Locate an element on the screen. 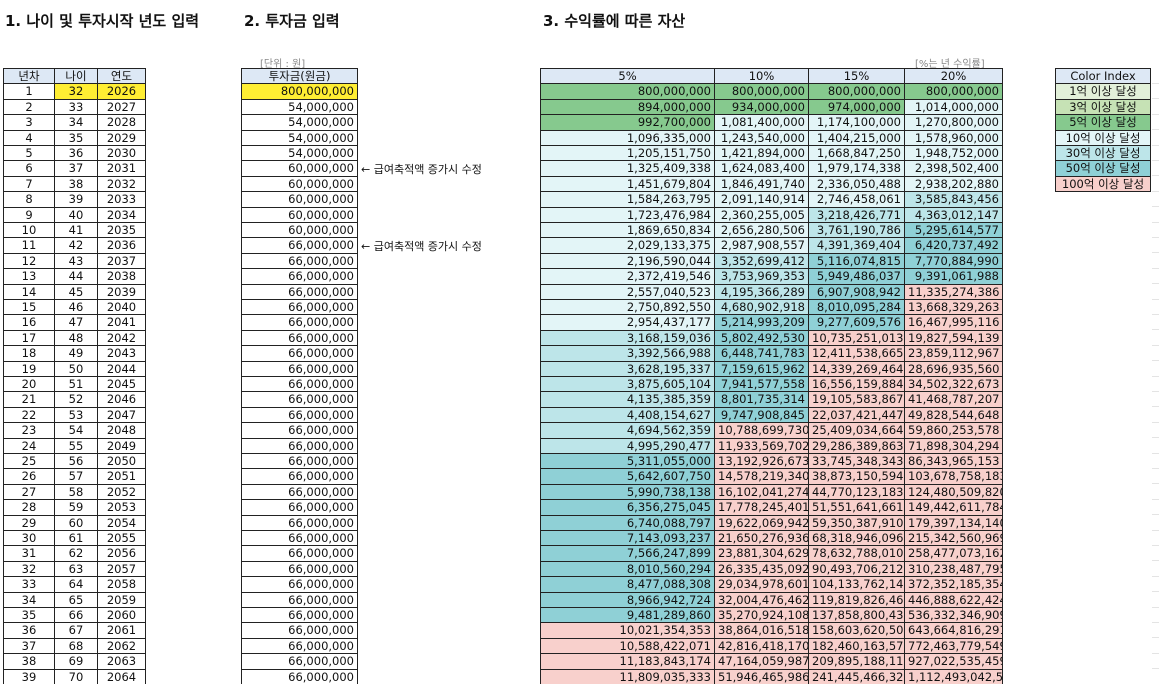 The width and height of the screenshot is (1159, 684). cell: 18 is located at coordinates (29, 353).